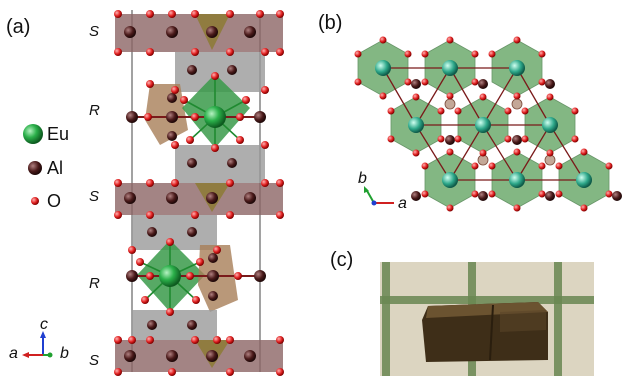 The height and width of the screenshot is (379, 641). What do you see at coordinates (342, 260) in the screenshot?
I see `panel-label-c: (c)` at bounding box center [342, 260].